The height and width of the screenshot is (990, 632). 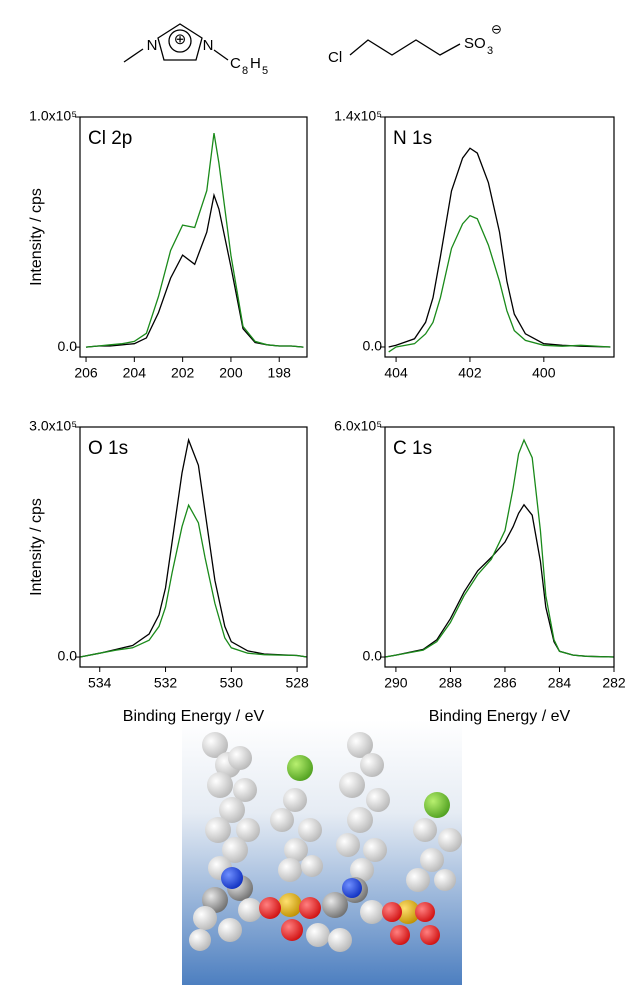 I want to click on x-tick-label: 202, so click(x=183, y=373).